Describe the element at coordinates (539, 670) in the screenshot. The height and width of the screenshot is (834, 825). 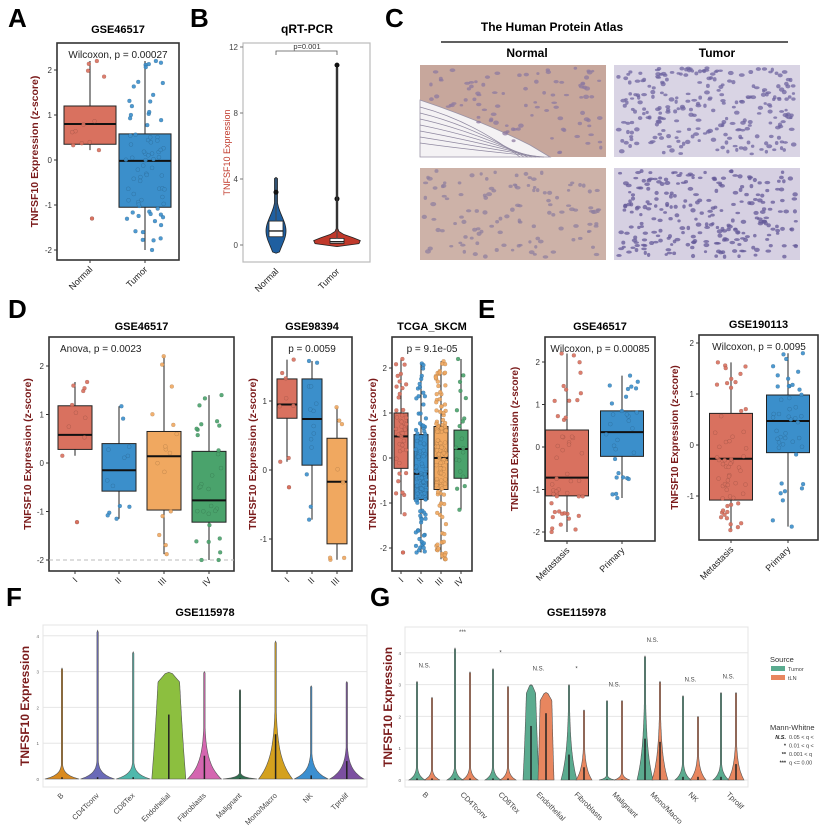
I see `significance-label: N.S.` at that location.